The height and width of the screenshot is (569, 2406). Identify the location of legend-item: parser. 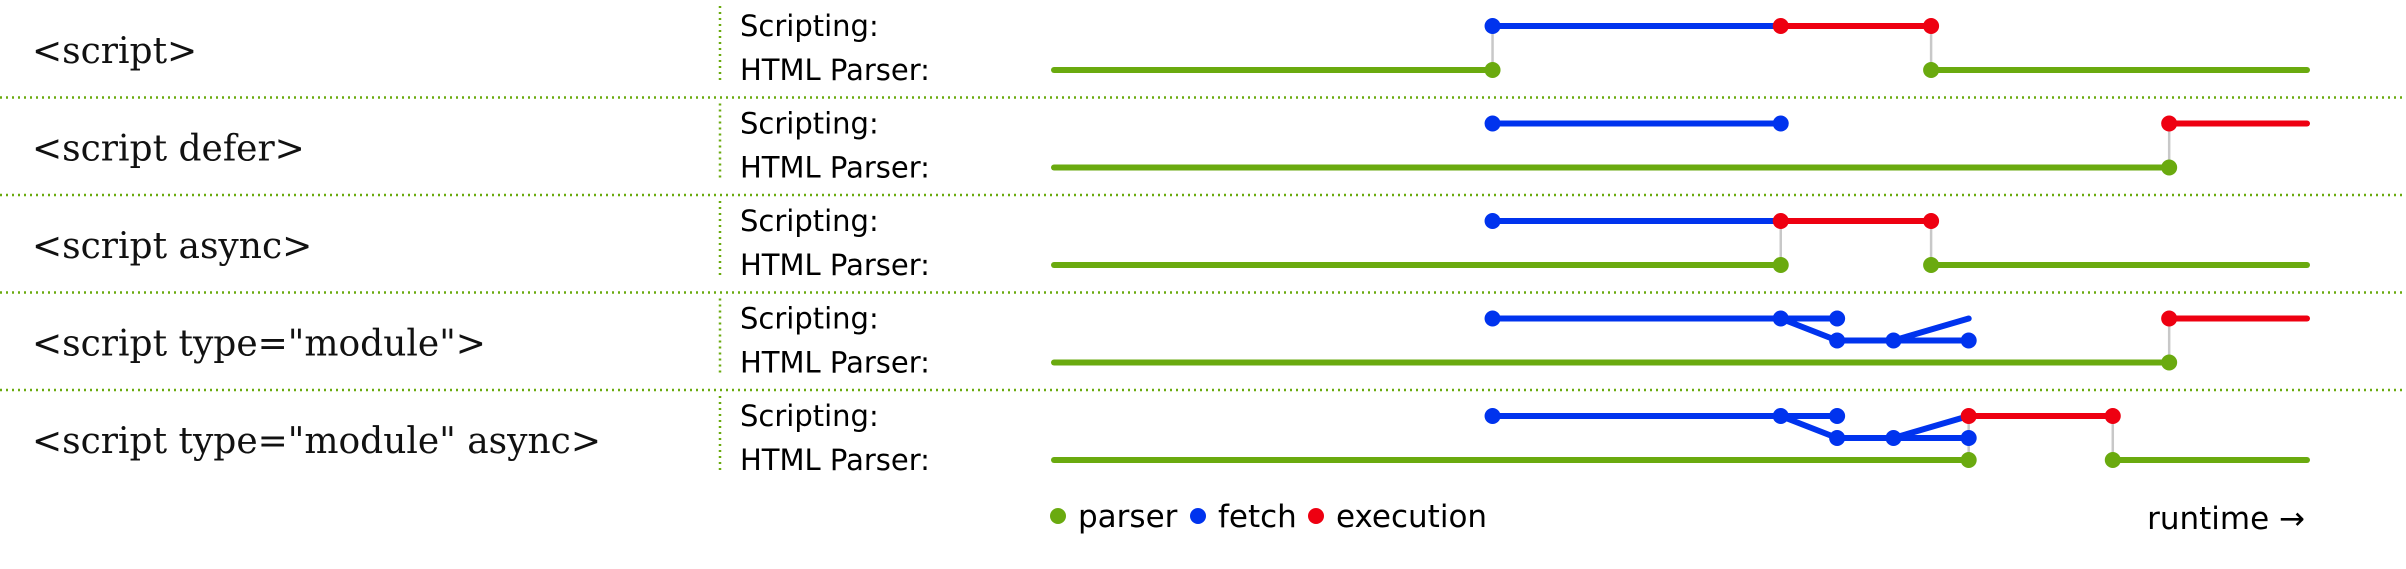
(1114, 517).